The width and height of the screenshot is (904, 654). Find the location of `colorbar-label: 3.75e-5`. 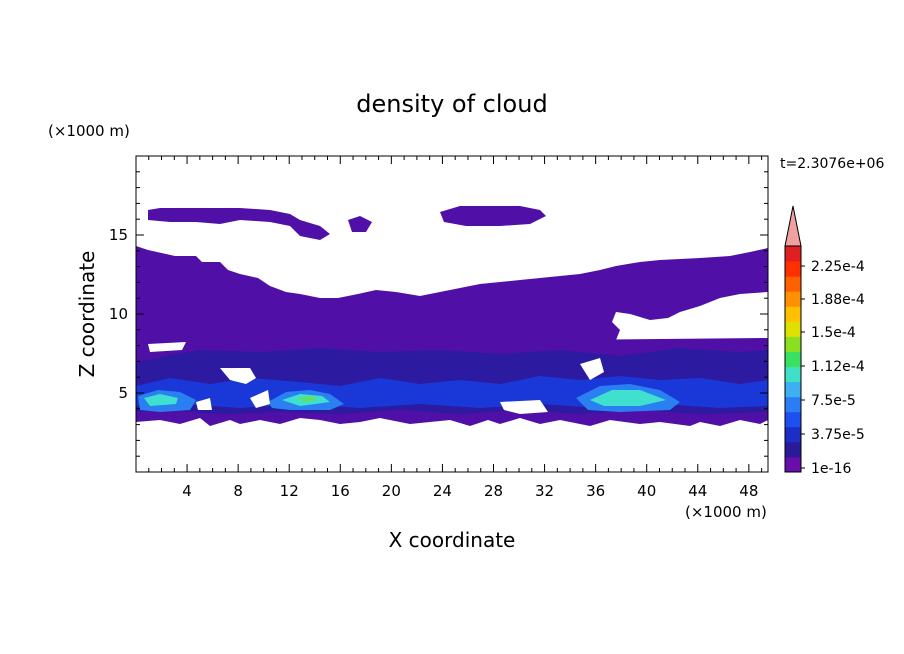

colorbar-label: 3.75e-5 is located at coordinates (838, 435).